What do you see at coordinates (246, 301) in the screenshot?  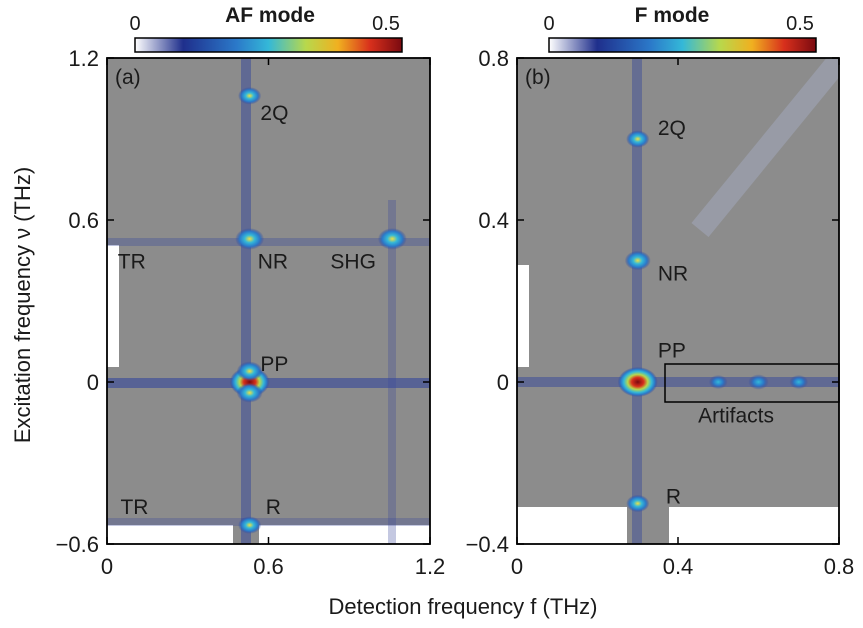 I see `plot-a-streak-vertical` at bounding box center [246, 301].